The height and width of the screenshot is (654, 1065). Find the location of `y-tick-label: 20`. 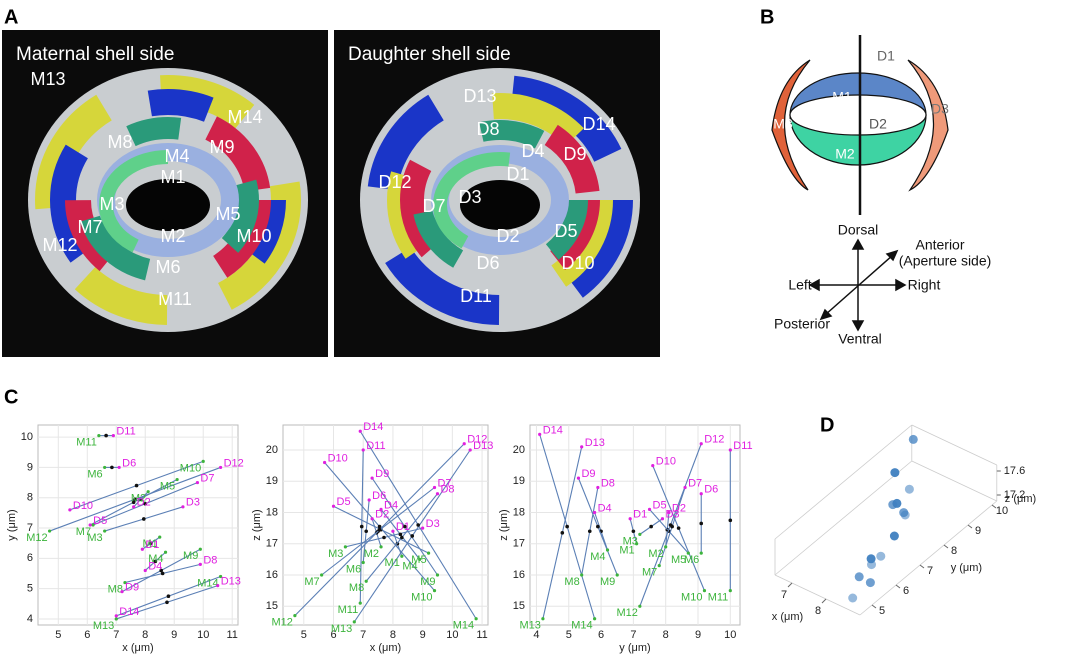

y-tick-label: 20 is located at coordinates (519, 450).